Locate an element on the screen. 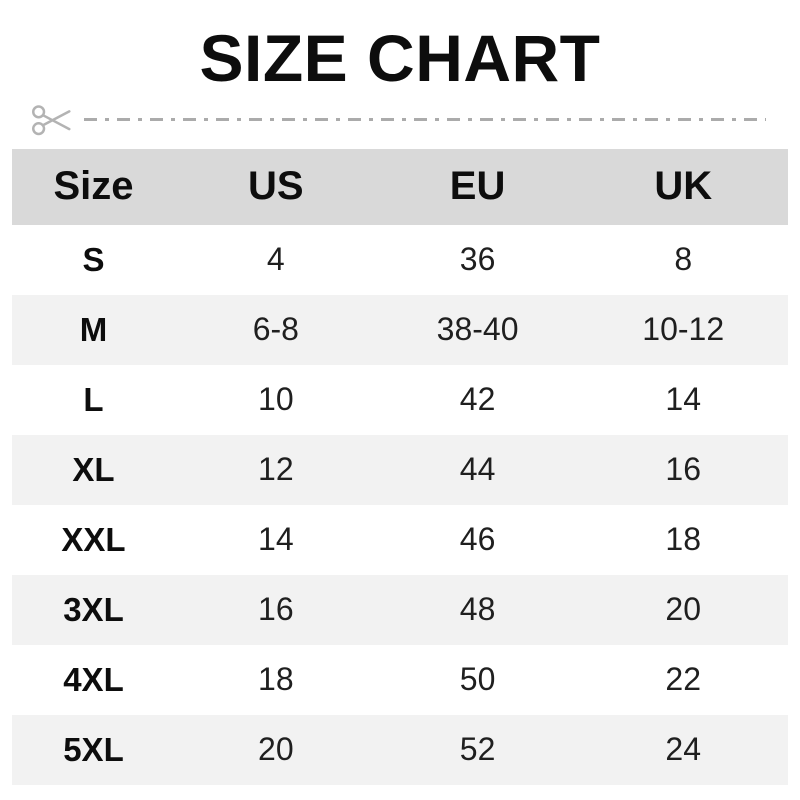 This screenshot has height=800, width=800. size-cell: L is located at coordinates (93, 399).